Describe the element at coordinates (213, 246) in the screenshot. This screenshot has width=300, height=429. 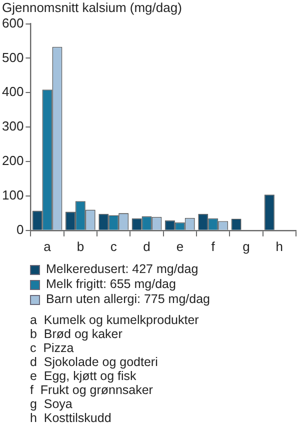
I see `x-tick-label: f` at that location.